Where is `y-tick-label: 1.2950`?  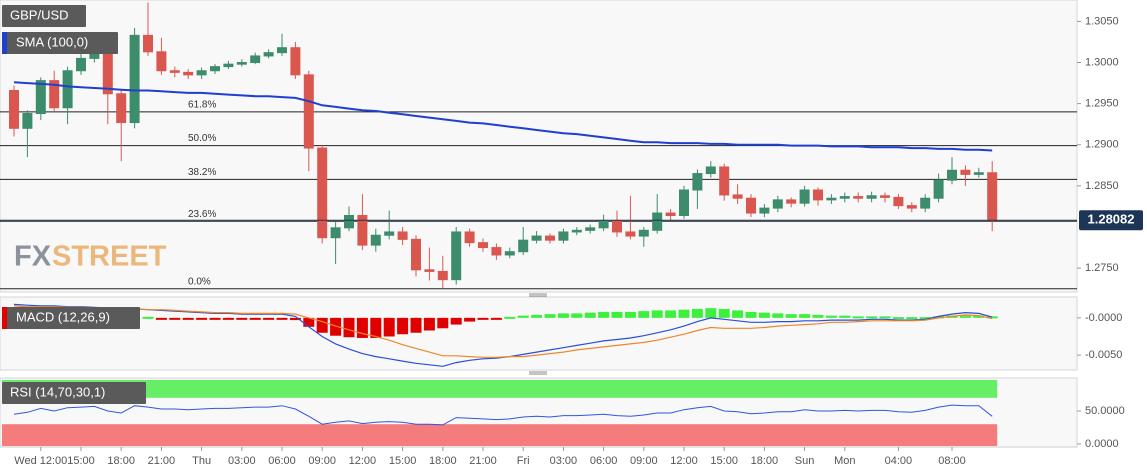 y-tick-label: 1.2950 is located at coordinates (1102, 104).